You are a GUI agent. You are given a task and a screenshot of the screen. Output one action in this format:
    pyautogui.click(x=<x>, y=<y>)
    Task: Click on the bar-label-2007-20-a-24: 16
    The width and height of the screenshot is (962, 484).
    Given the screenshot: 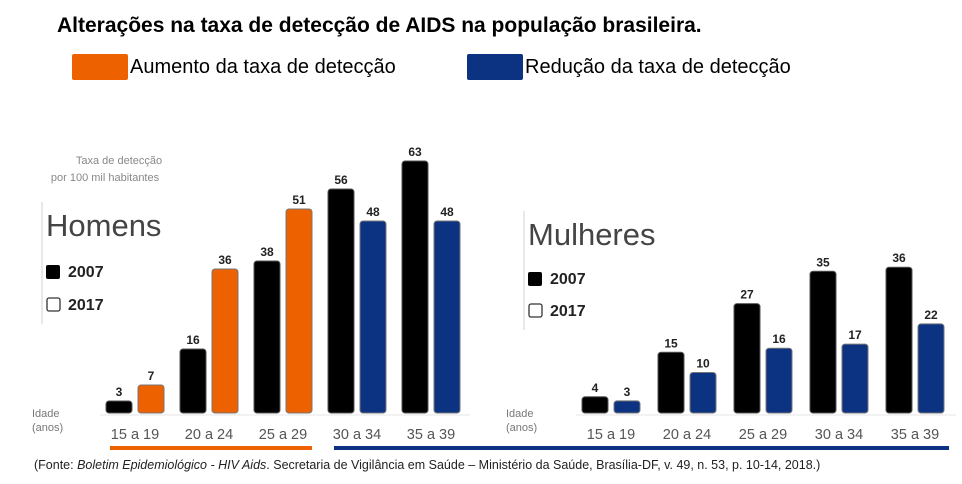 What is the action you would take?
    pyautogui.click(x=193, y=340)
    